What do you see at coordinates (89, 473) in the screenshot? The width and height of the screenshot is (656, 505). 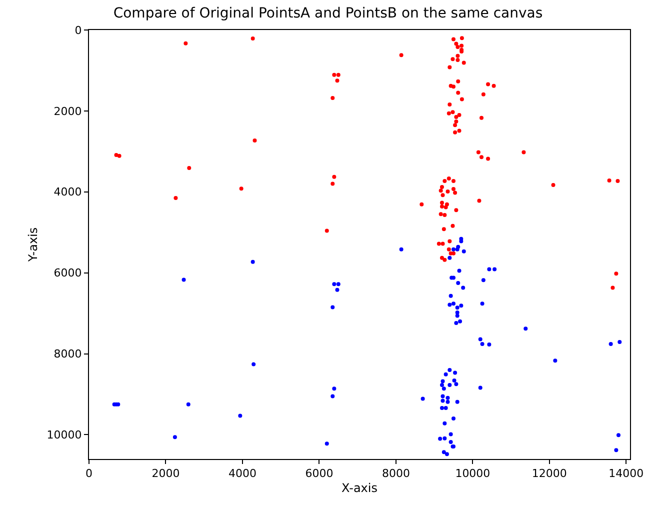 I see `x-tick-label: 0` at bounding box center [89, 473].